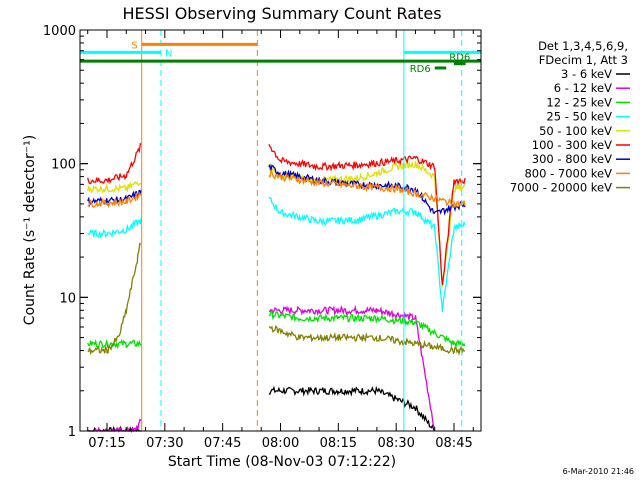 The height and width of the screenshot is (480, 640). What do you see at coordinates (561, 188) in the screenshot?
I see `legend-label-9: 7000 - 20000 keV` at bounding box center [561, 188].